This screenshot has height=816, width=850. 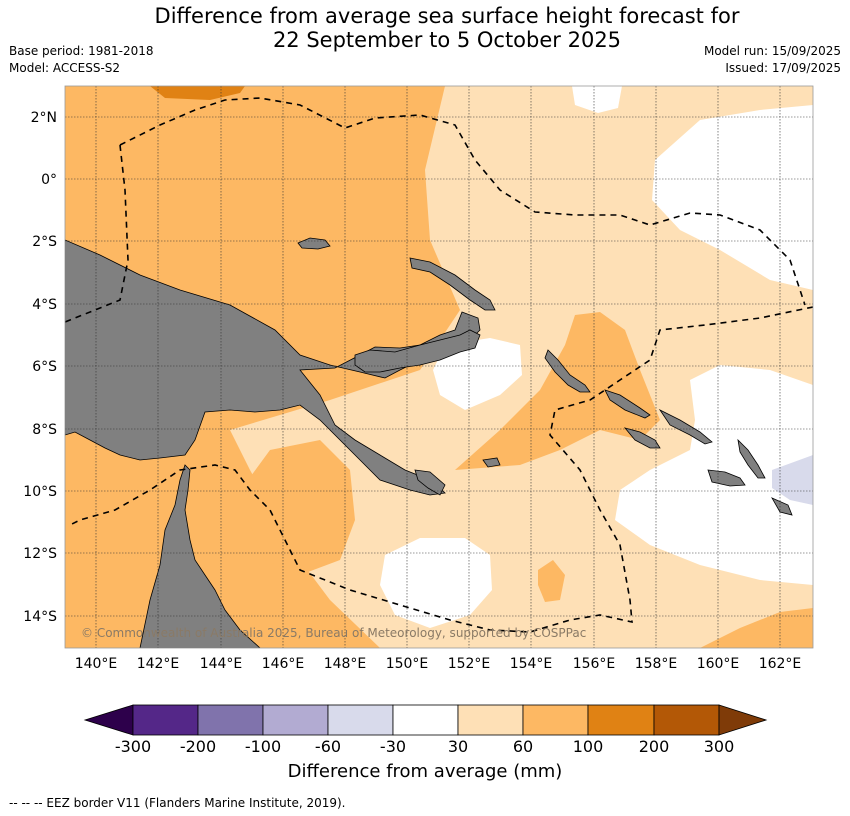 What do you see at coordinates (345, 664) in the screenshot?
I see `lon-label: 148°E` at bounding box center [345, 664].